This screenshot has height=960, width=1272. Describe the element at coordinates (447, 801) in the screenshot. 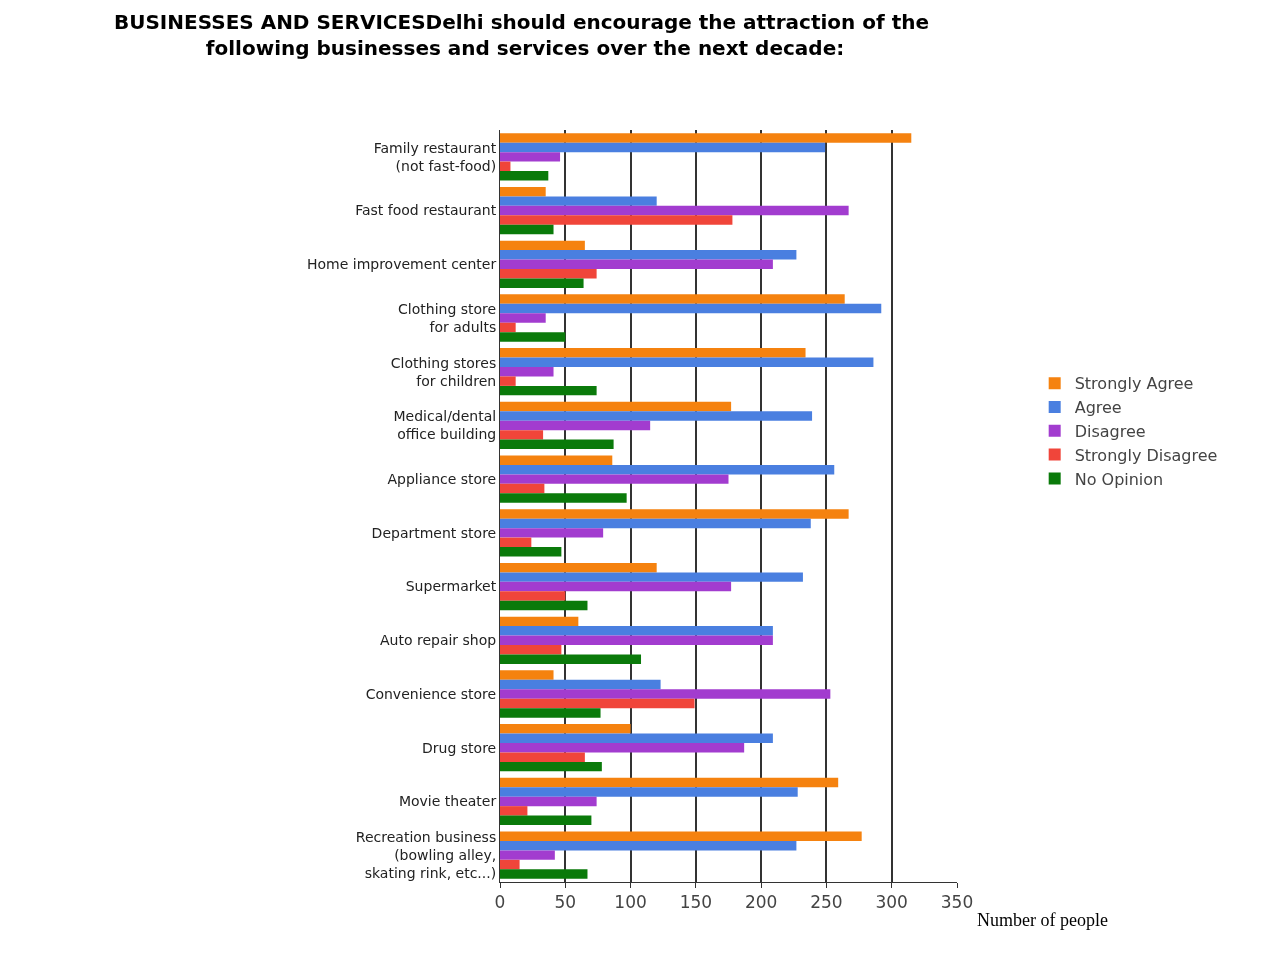

I see `y-tick-label: Movie theater` at that location.